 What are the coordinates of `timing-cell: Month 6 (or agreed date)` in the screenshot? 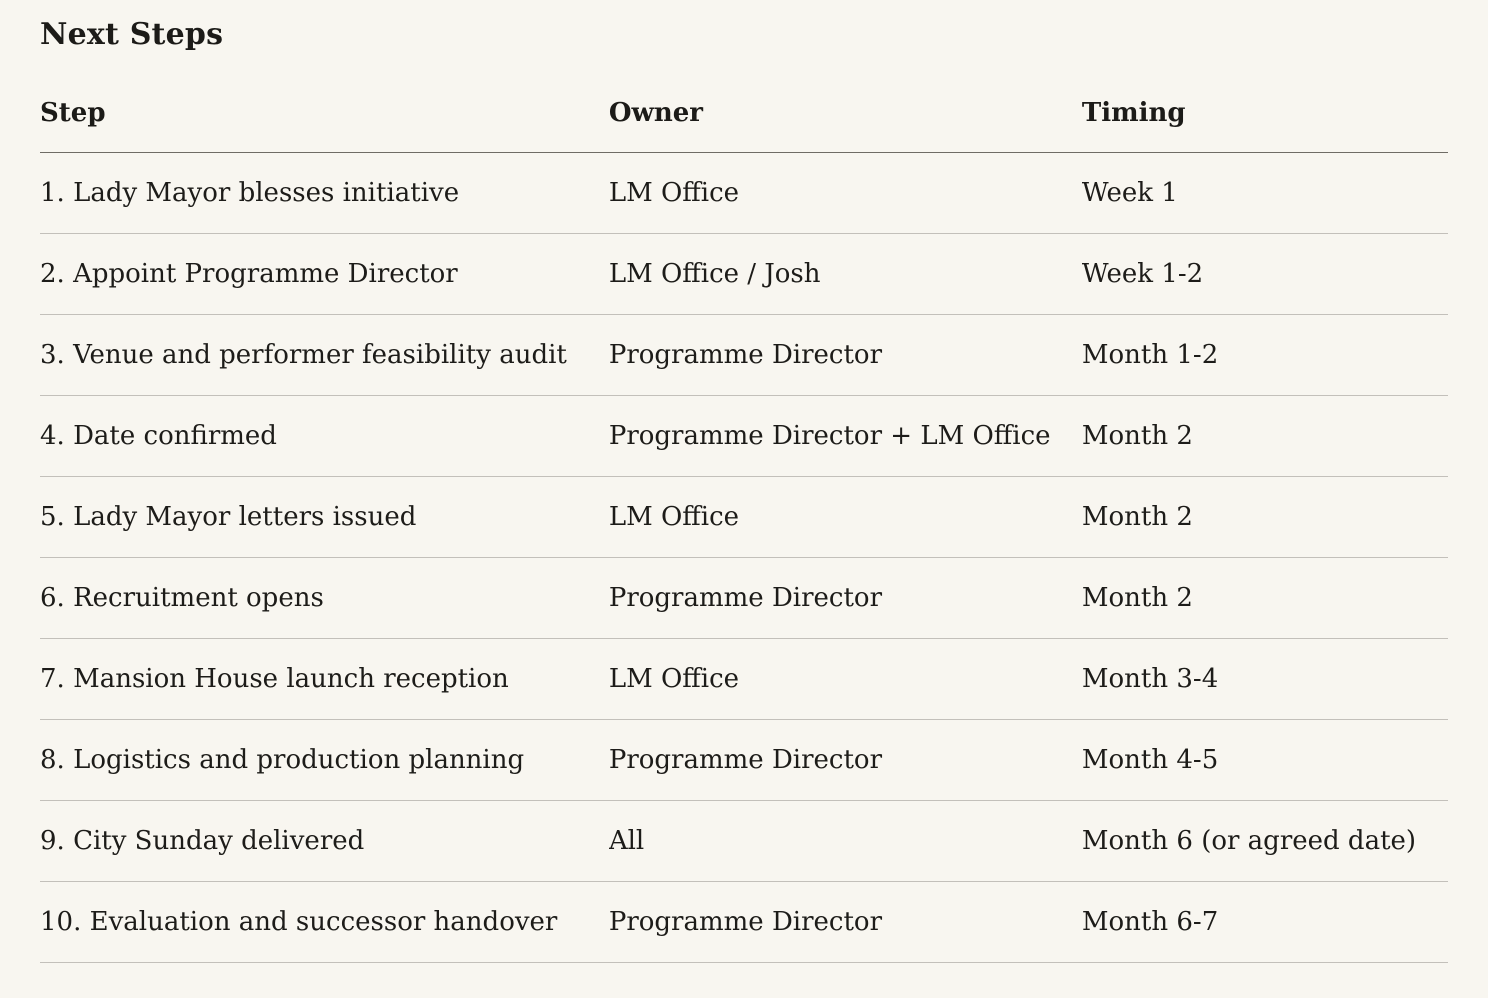 It's located at (1264, 841).